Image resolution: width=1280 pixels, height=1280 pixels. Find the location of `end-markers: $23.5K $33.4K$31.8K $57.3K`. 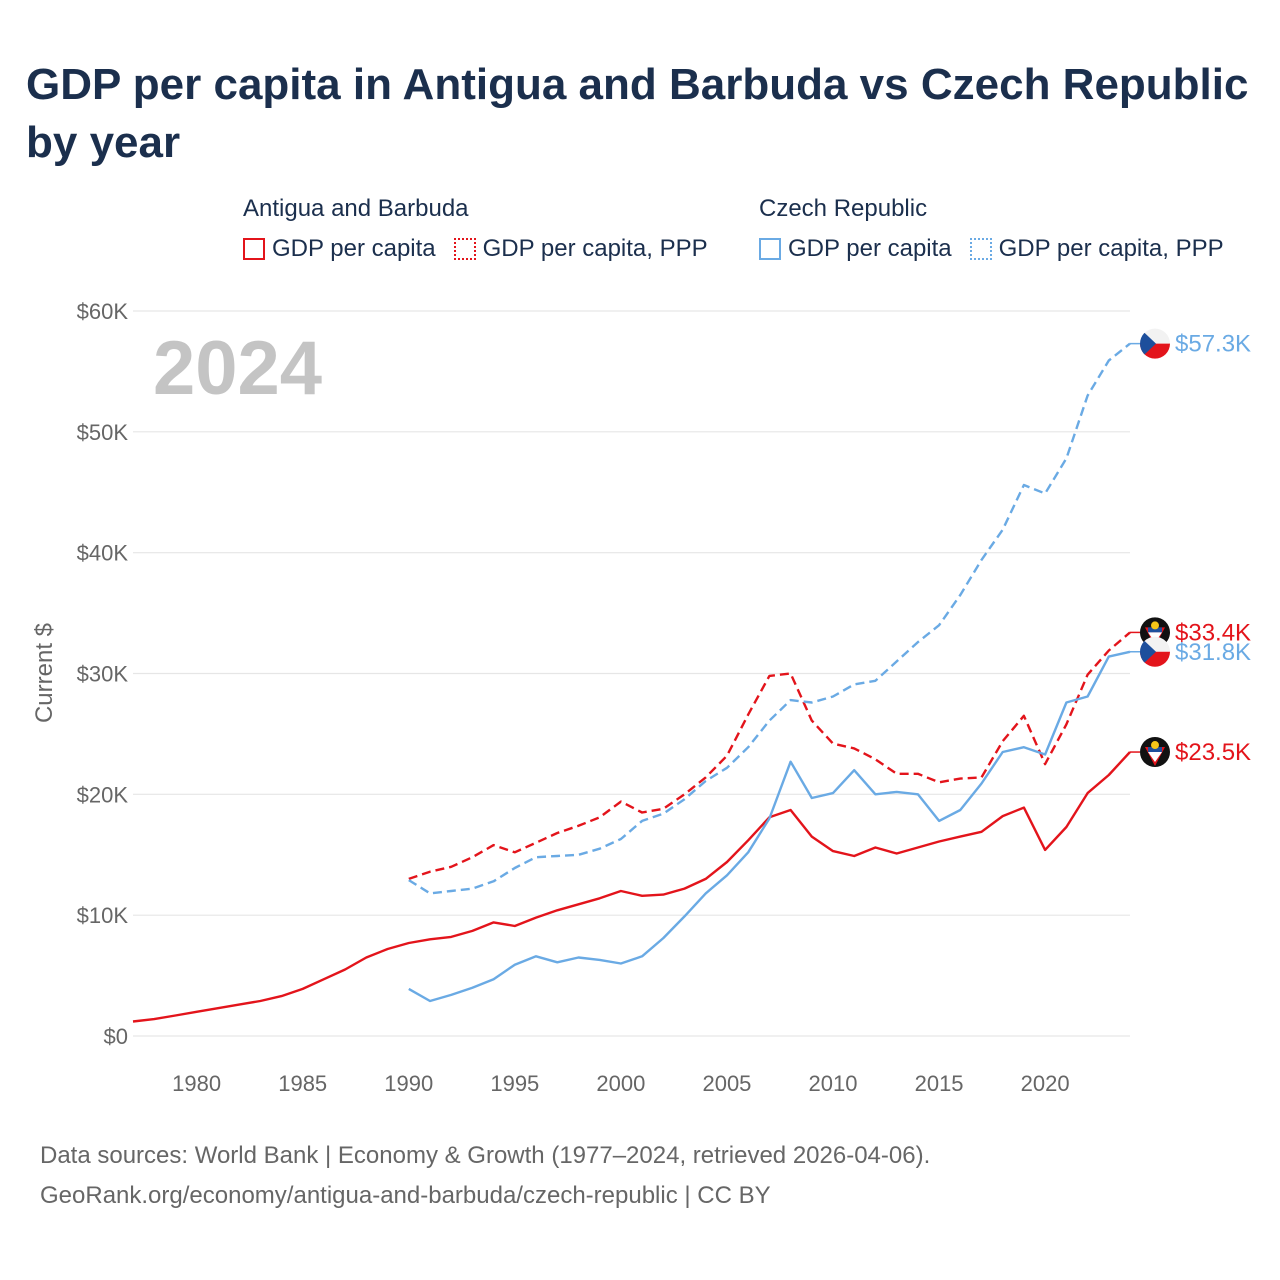

end-markers: $23.5K $33.4K$31.8K $57.3K is located at coordinates (1190, 548).